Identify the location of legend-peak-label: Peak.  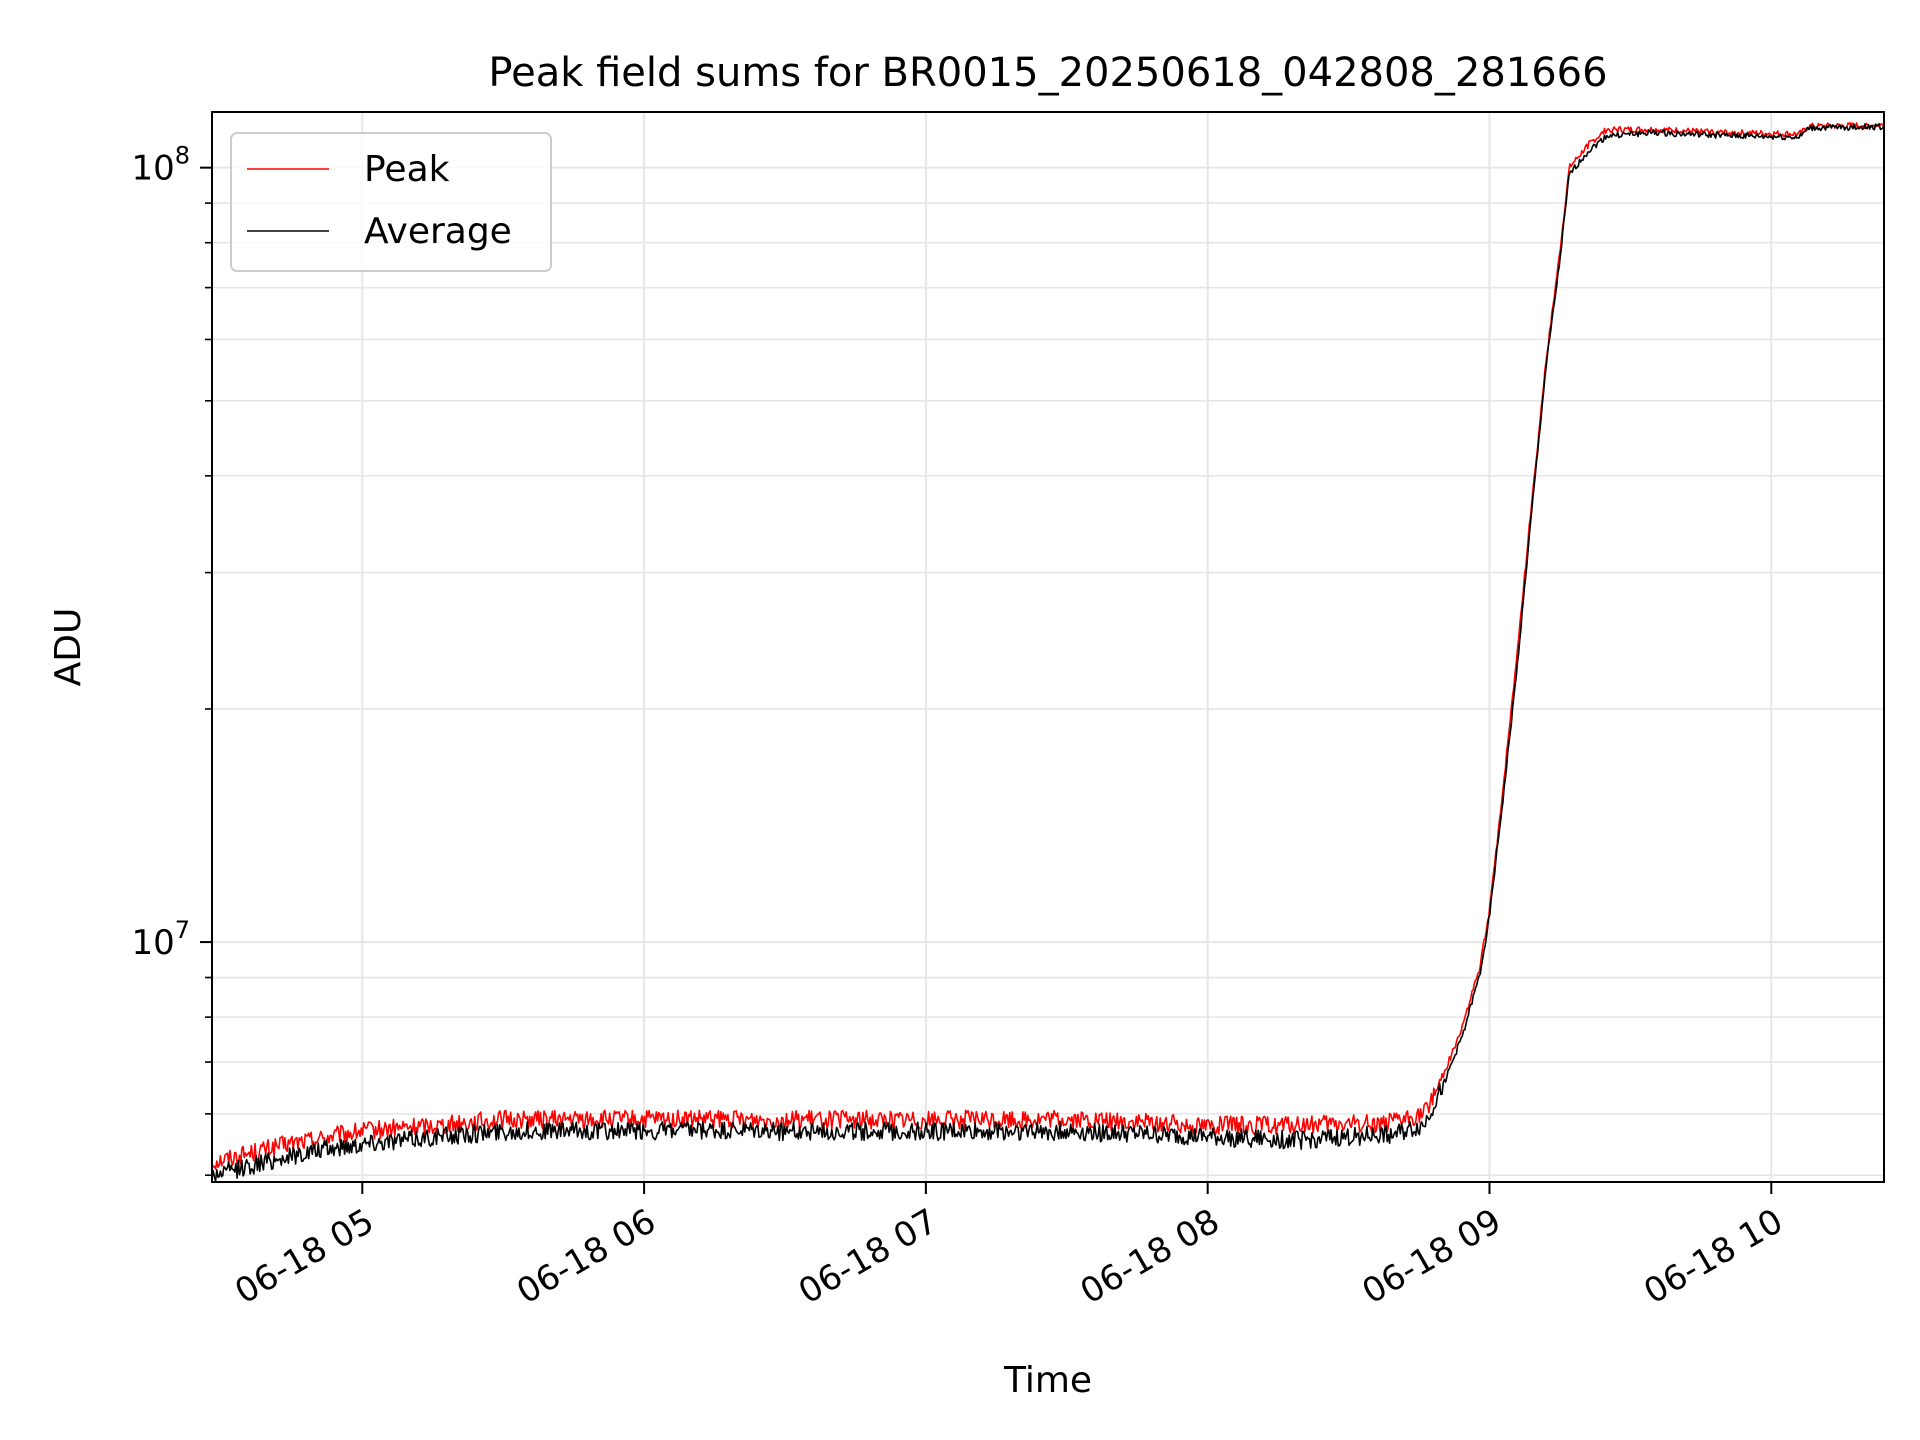
(407, 169).